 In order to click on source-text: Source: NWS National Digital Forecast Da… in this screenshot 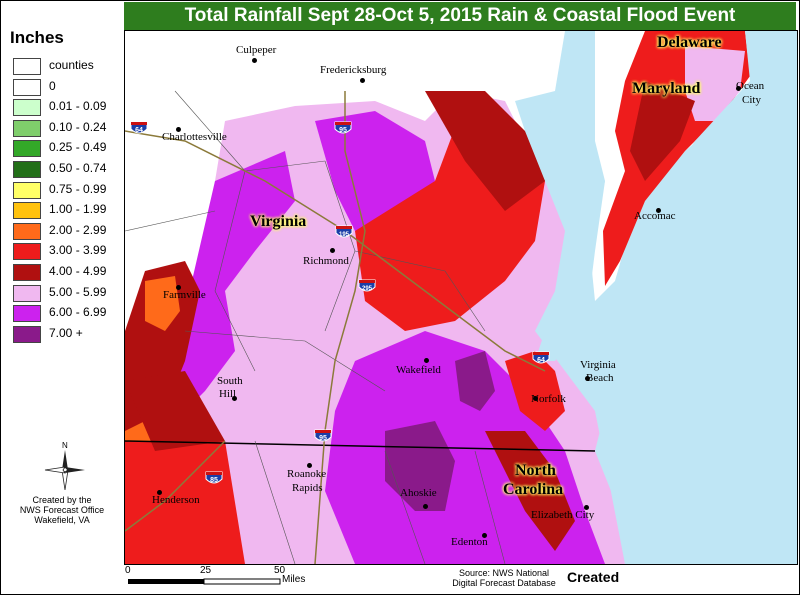, I will do `click(504, 578)`.